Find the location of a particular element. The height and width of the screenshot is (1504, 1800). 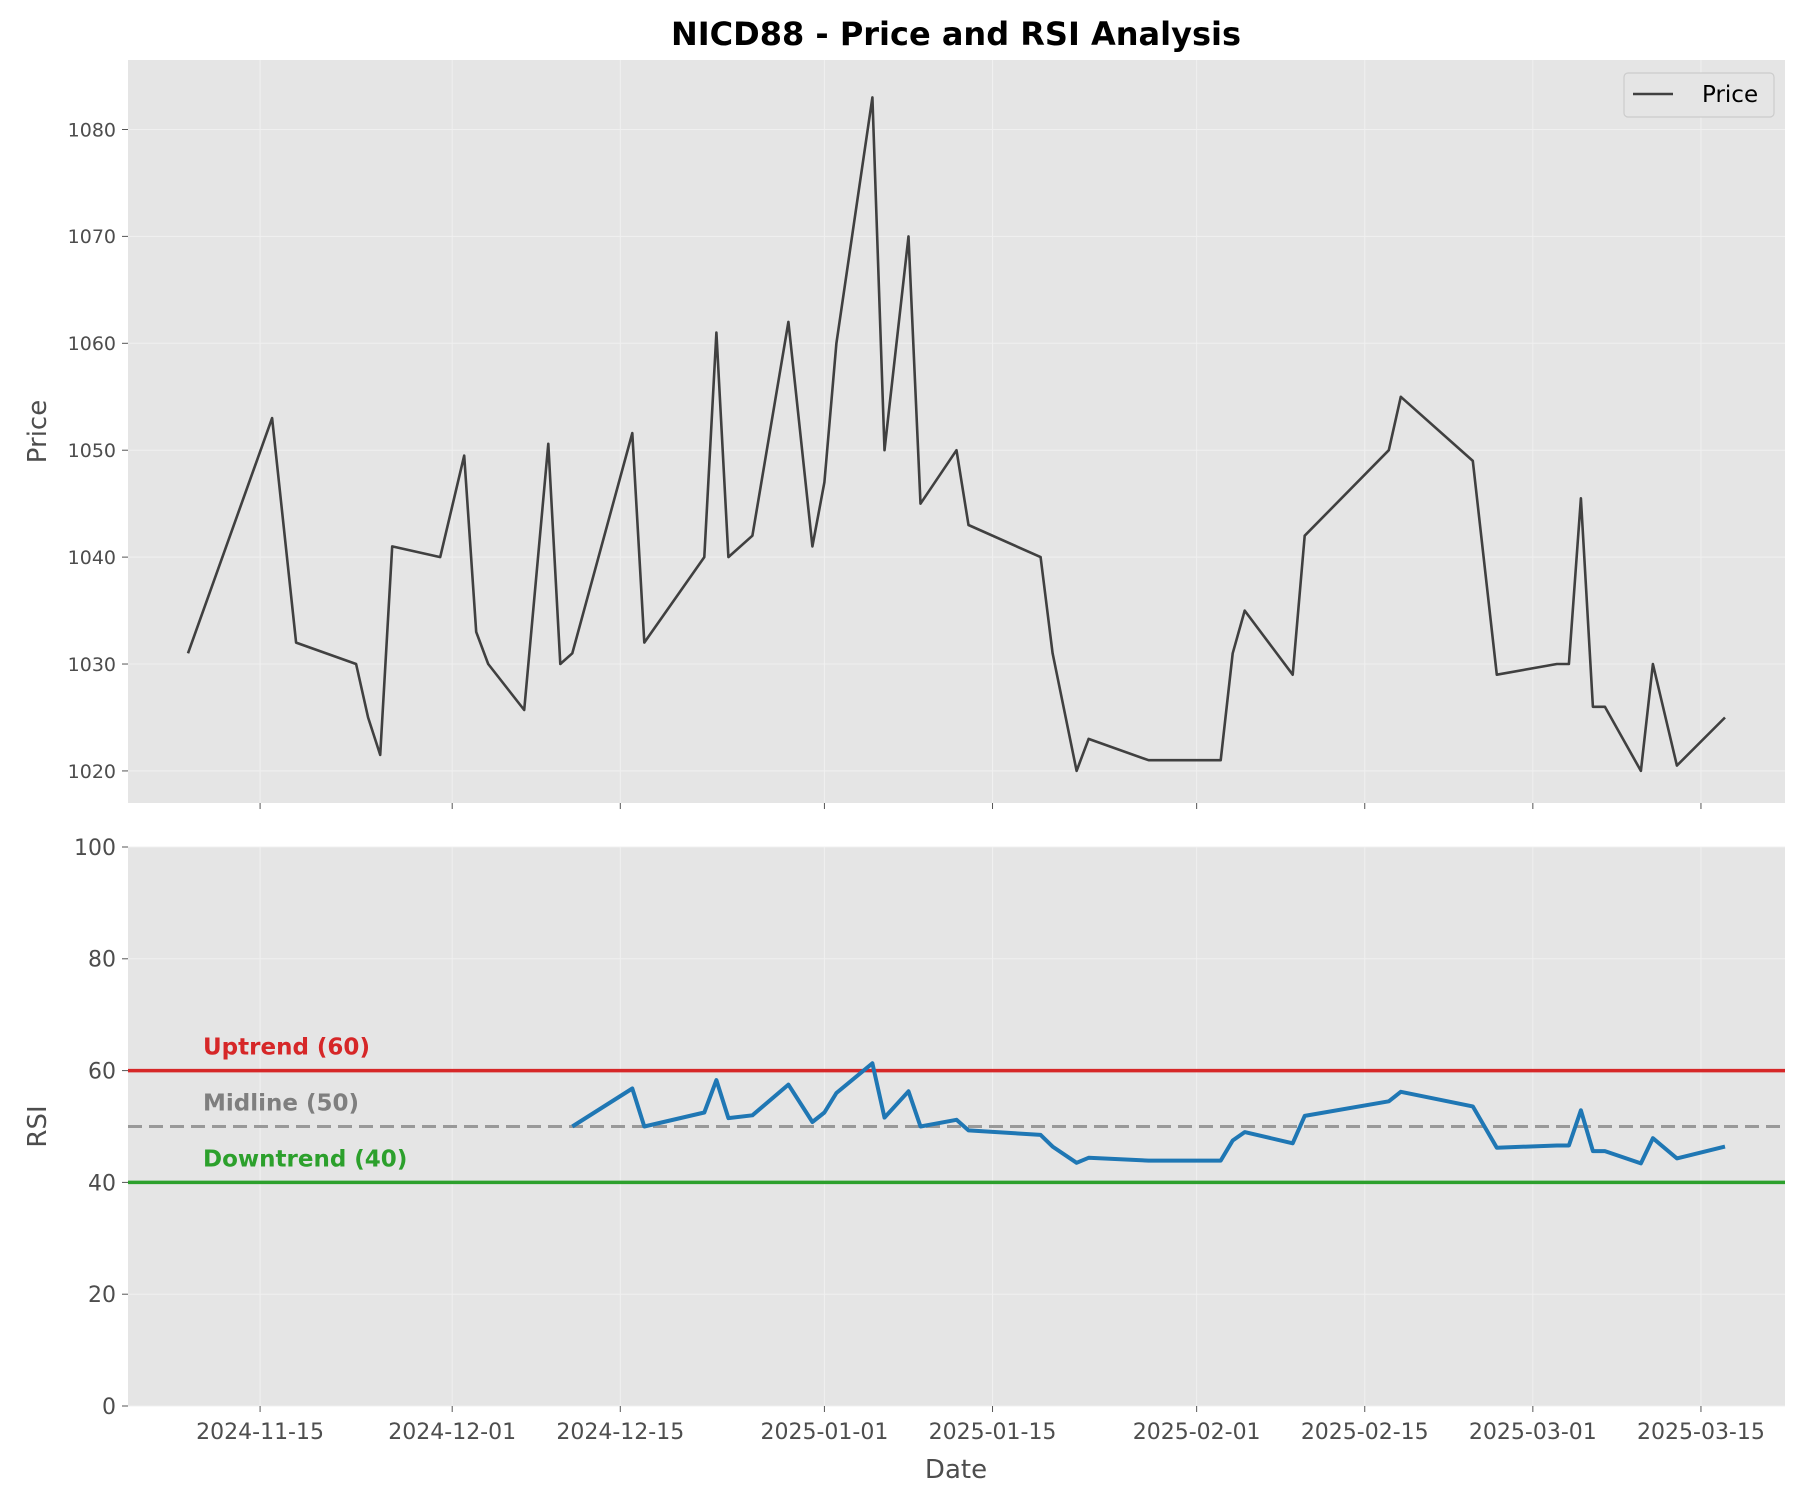

x-tick-label: 2025-03-01 is located at coordinates (1533, 1432).